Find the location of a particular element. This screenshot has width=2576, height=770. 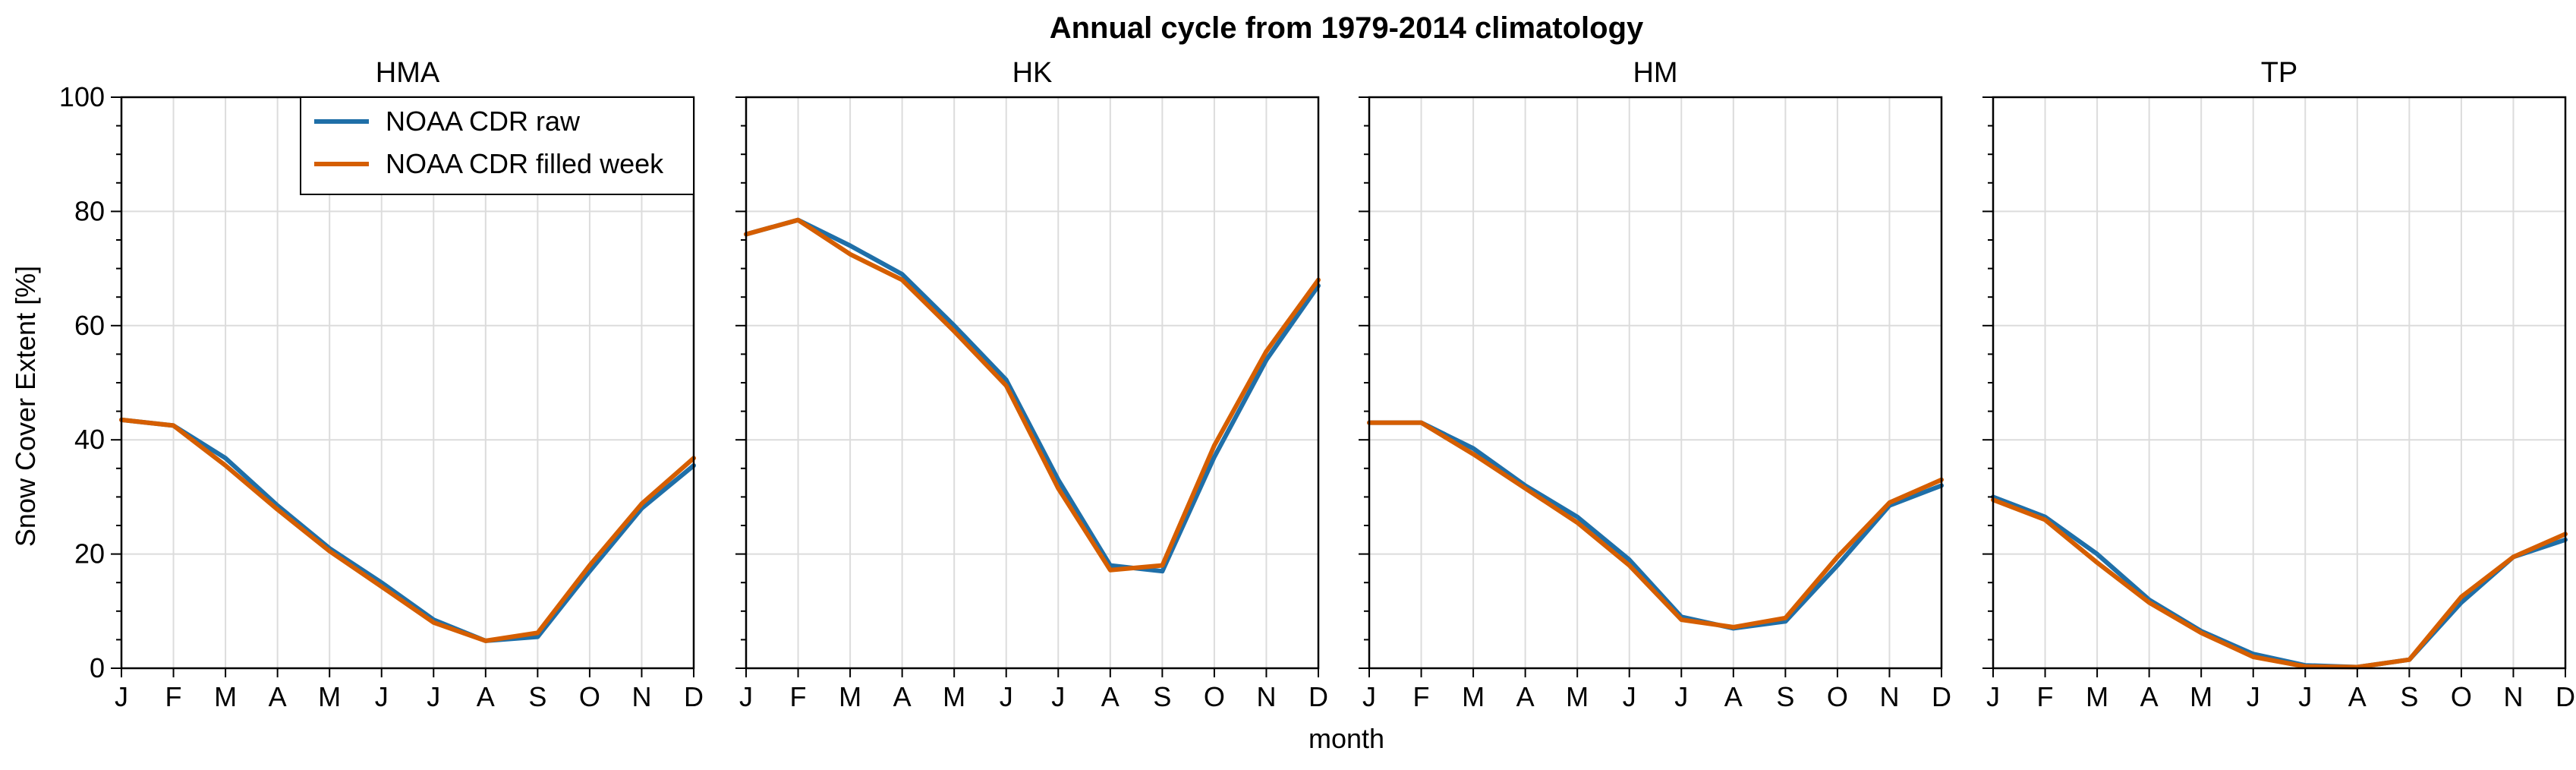

legend: NOAA CDR raw NOAA CDR filled week is located at coordinates (497, 146).